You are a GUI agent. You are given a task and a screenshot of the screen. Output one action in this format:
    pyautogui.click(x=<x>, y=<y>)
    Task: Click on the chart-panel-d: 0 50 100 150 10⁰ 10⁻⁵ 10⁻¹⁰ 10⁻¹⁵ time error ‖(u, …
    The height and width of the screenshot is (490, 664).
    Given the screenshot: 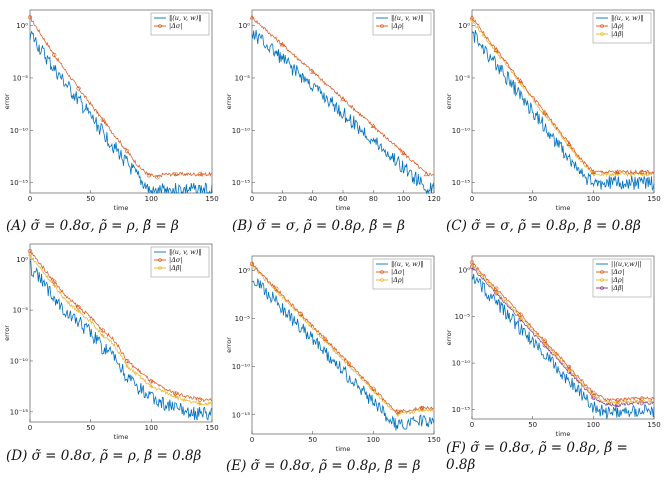 What is the action you would take?
    pyautogui.click(x=111, y=340)
    